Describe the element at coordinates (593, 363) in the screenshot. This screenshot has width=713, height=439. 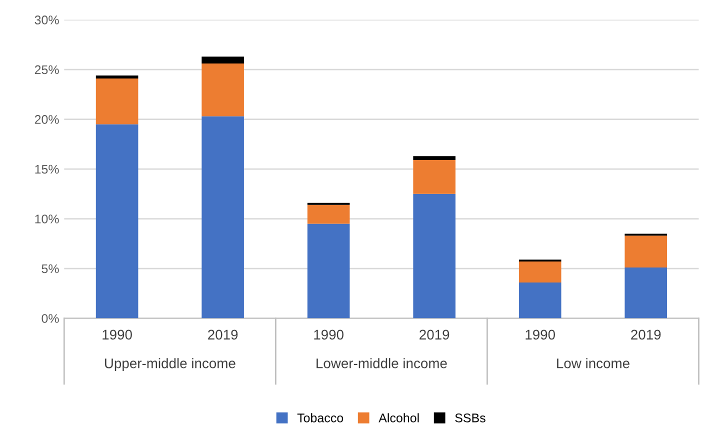
I see `text: Low income` at that location.